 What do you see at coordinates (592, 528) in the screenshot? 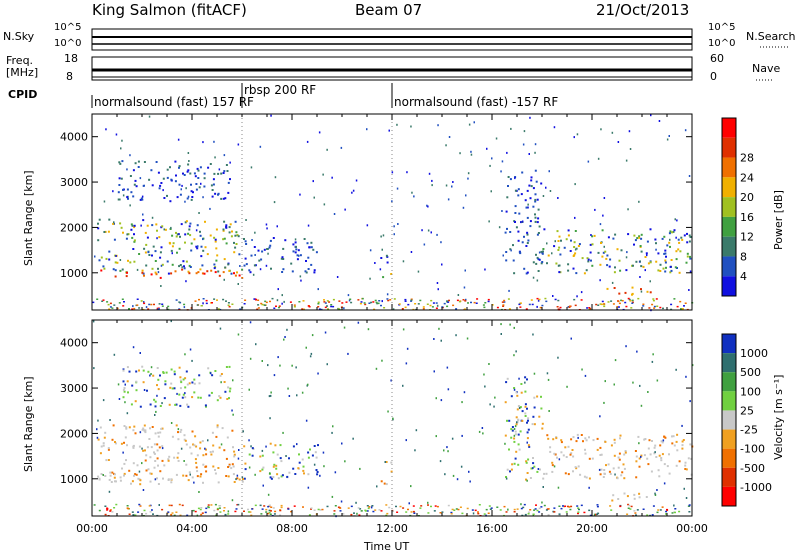
I see `x-tick-label: 20:00` at bounding box center [592, 528].